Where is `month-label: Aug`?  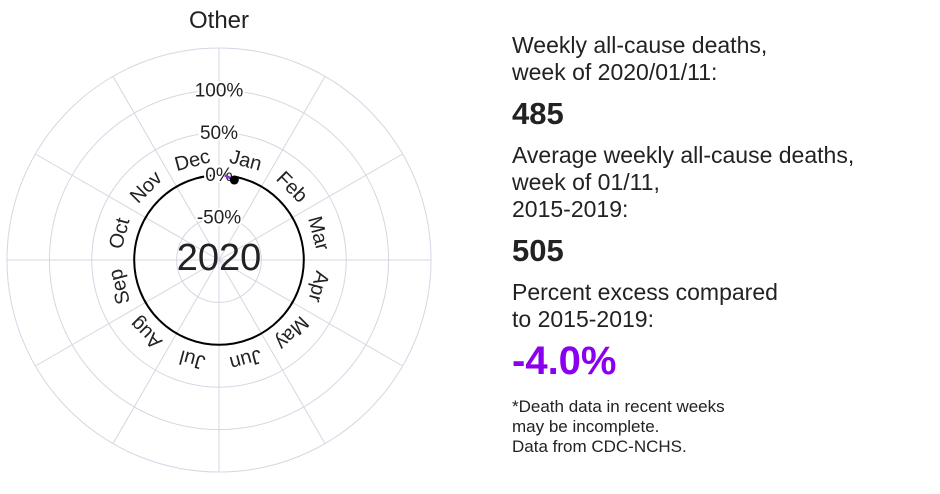 month-label: Aug is located at coordinates (146, 332).